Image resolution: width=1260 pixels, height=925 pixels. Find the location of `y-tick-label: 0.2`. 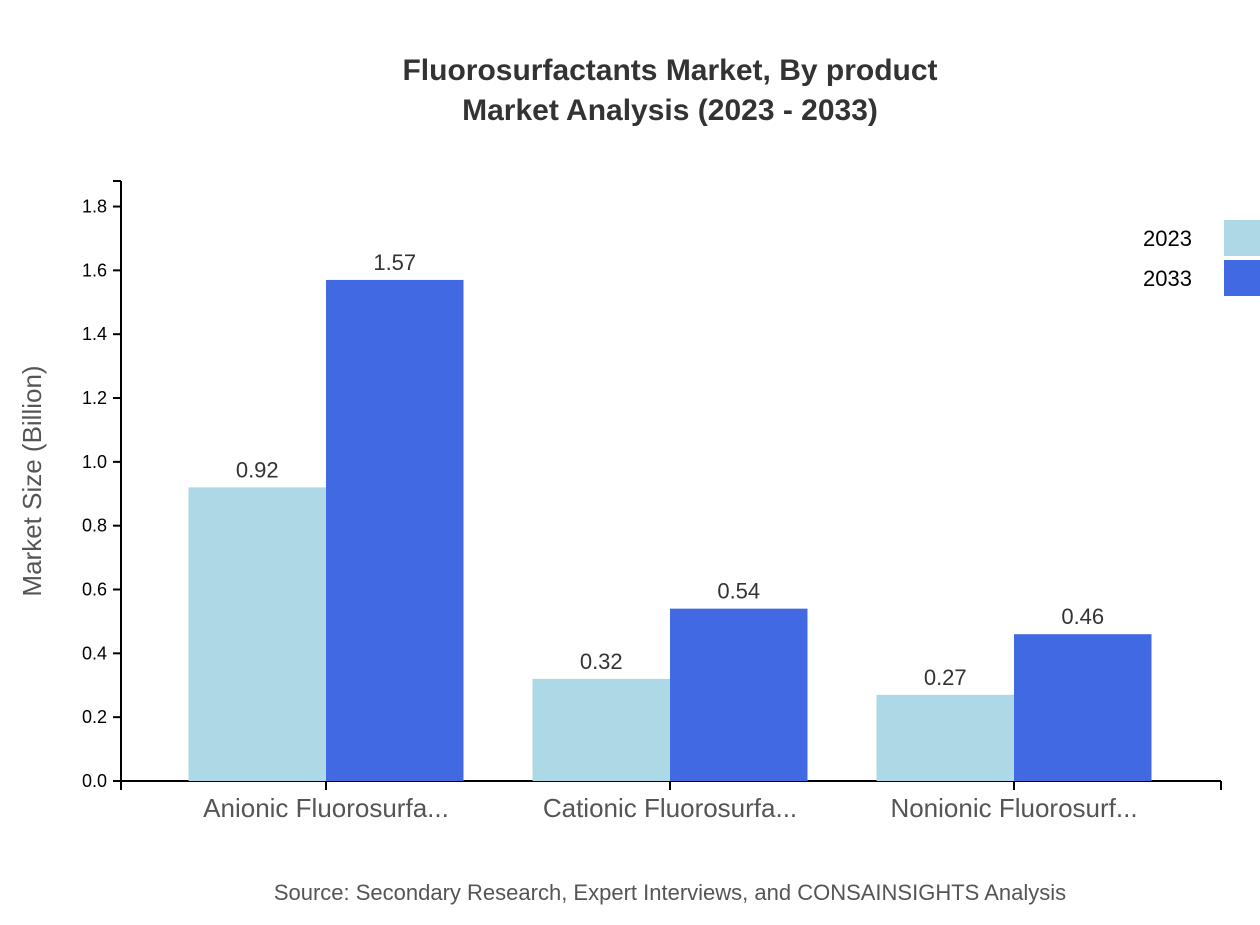

y-tick-label: 0.2 is located at coordinates (94, 717).